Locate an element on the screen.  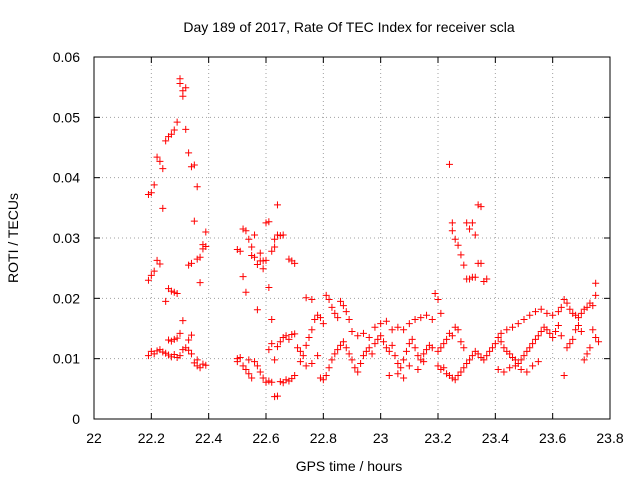
y-tick-label: 0.01 is located at coordinates (66, 359).